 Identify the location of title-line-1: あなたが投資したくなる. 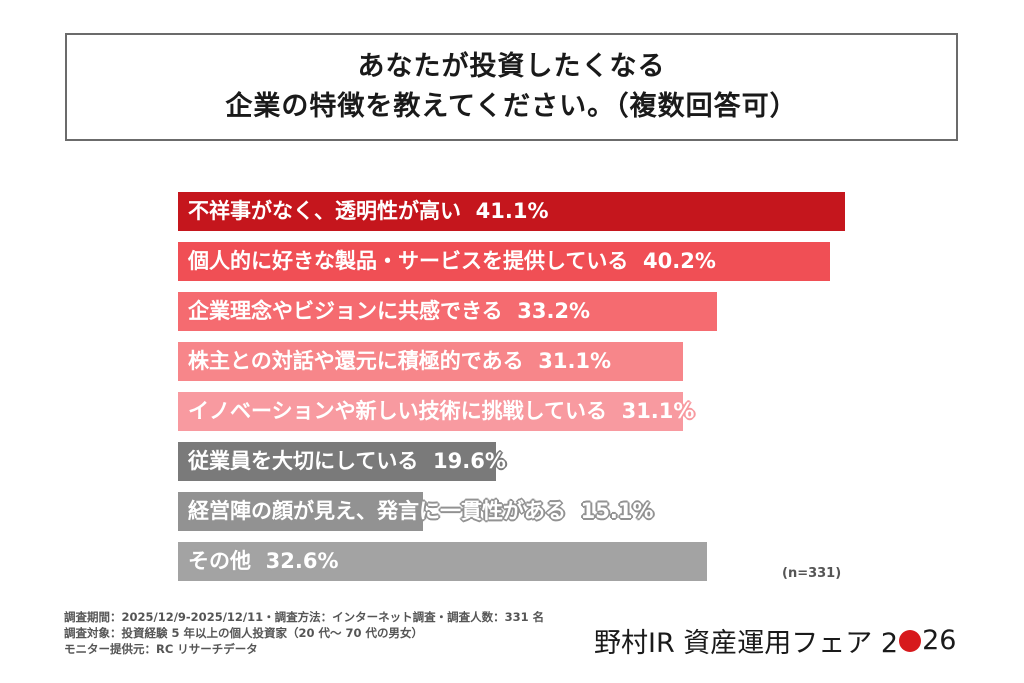
(511, 66).